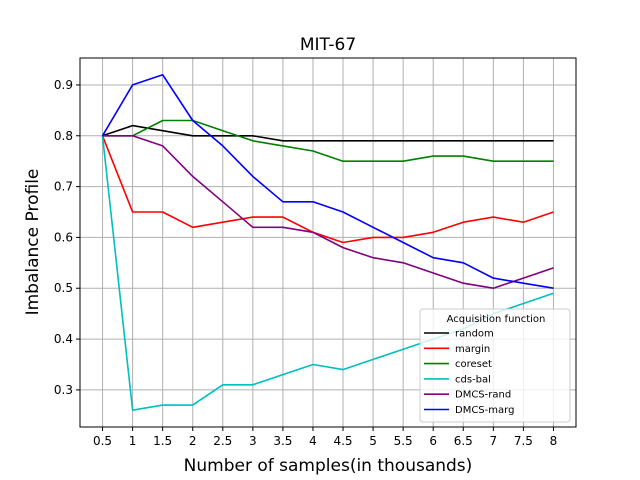 The image size is (640, 480). Describe the element at coordinates (474, 334) in the screenshot. I see `legend-entry: random` at that location.